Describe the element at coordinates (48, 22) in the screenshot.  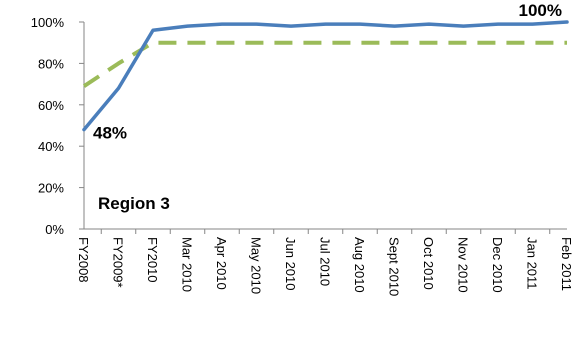
I see `y-tick-label: 100%` at that location.